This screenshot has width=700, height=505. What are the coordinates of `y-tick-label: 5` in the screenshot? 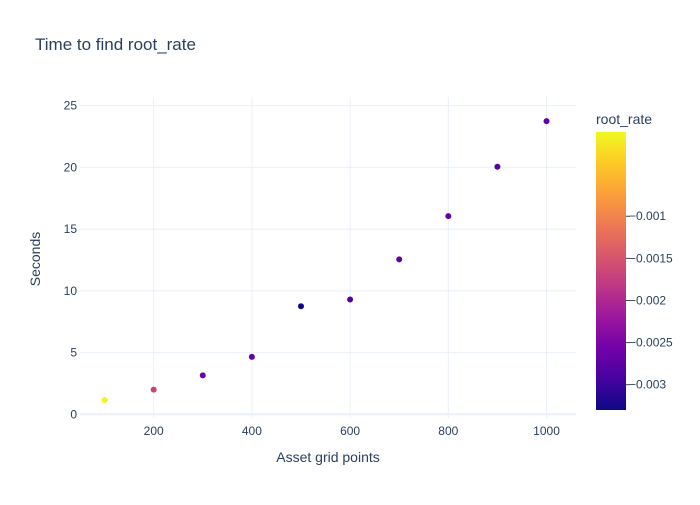 It's located at (73, 353).